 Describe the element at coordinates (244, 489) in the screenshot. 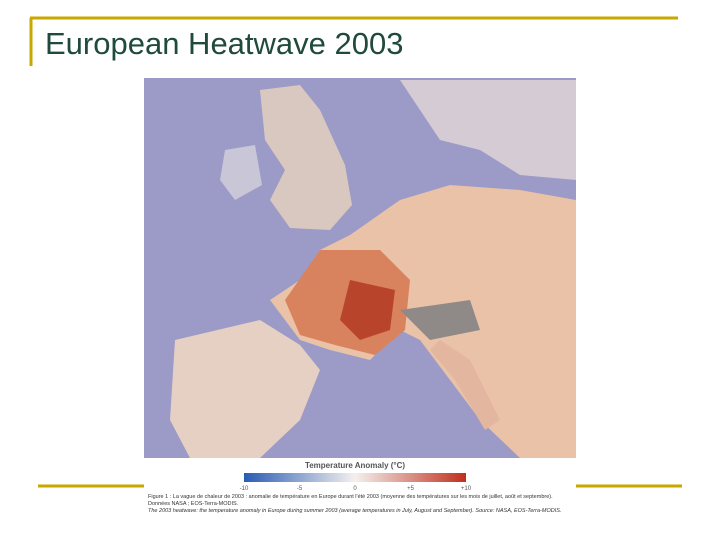

I see `legend-tick: -10` at that location.